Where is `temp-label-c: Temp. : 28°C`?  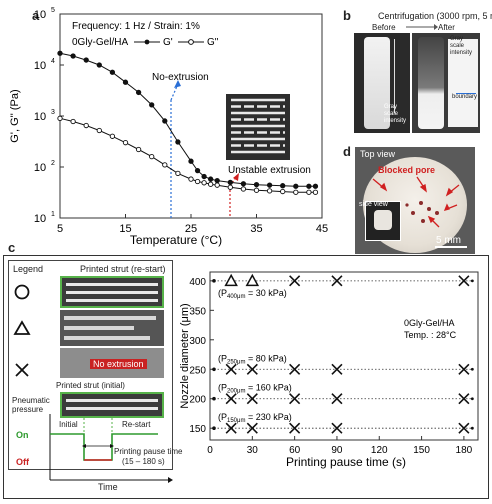 temp-label-c: Temp. : 28°C is located at coordinates (430, 335).